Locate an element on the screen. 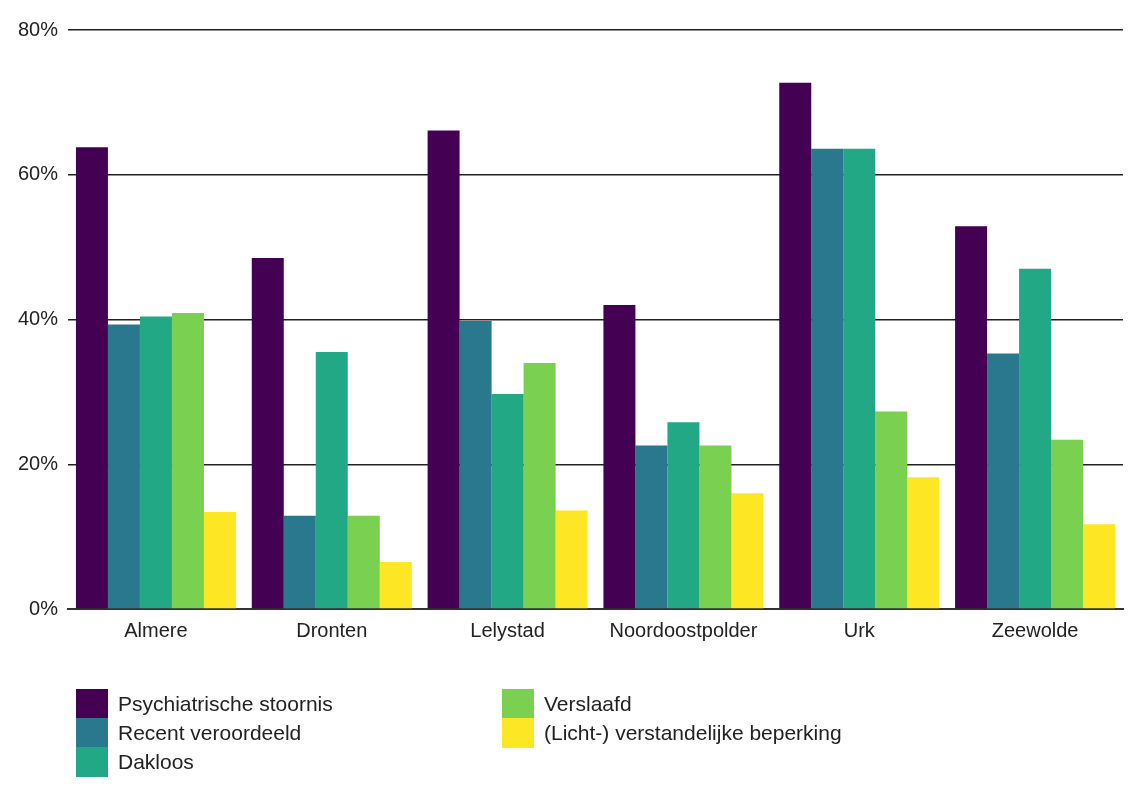 The width and height of the screenshot is (1148, 789). x-tick-label: Lelystad is located at coordinates (507, 629).